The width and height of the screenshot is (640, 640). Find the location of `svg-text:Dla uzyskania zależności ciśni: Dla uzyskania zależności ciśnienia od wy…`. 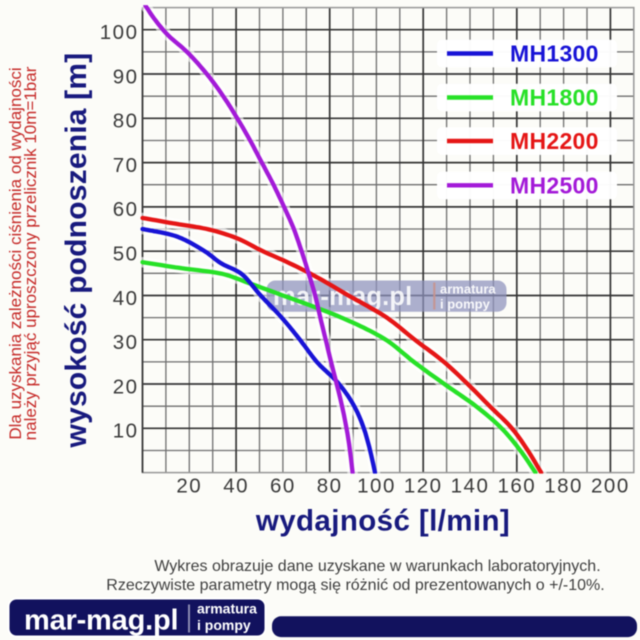

svg-text:Dla uzyskania zależności ciśni: Dla uzyskania zależności ciśnienia od wy… is located at coordinates (15, 253).